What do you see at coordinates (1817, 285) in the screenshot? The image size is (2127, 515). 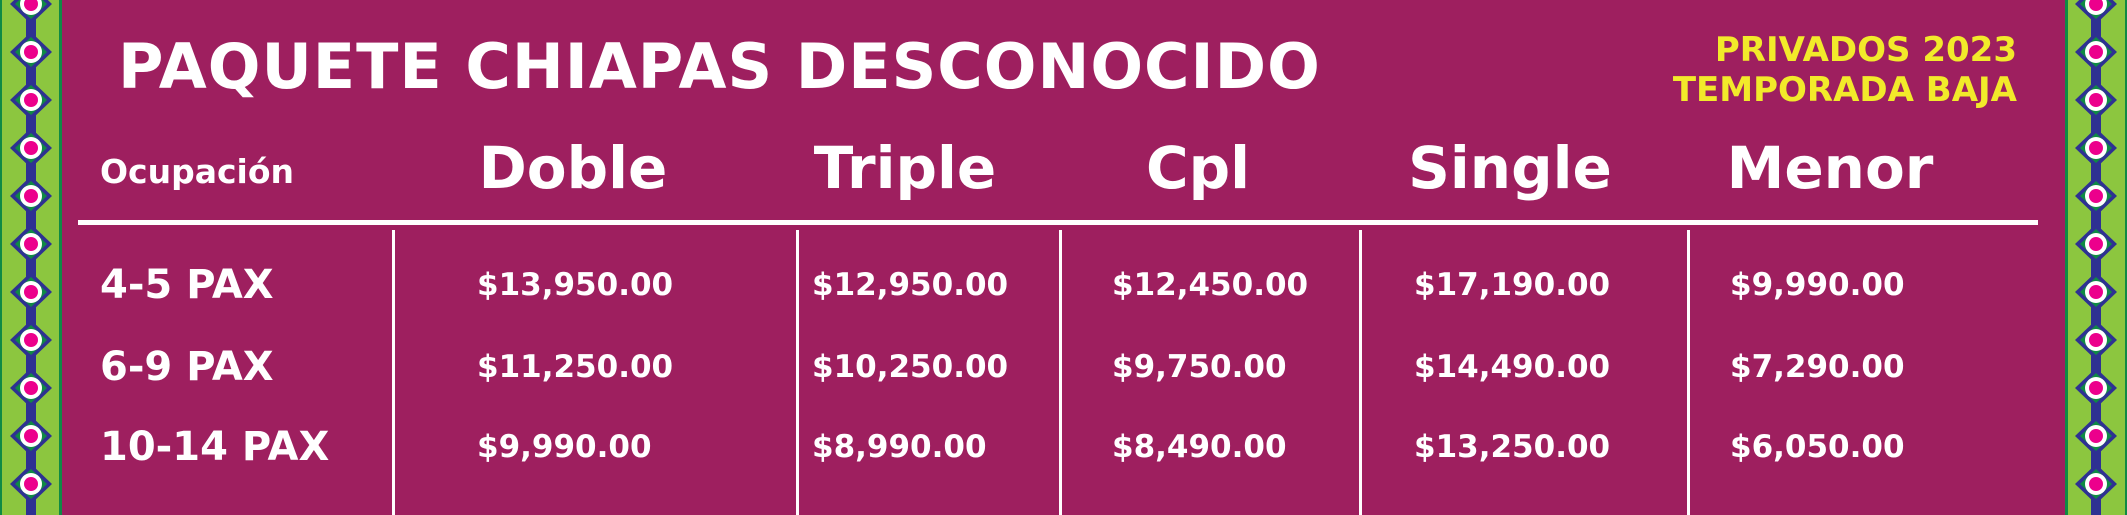 I see `price-cell-menor: $9,990.00` at bounding box center [1817, 285].